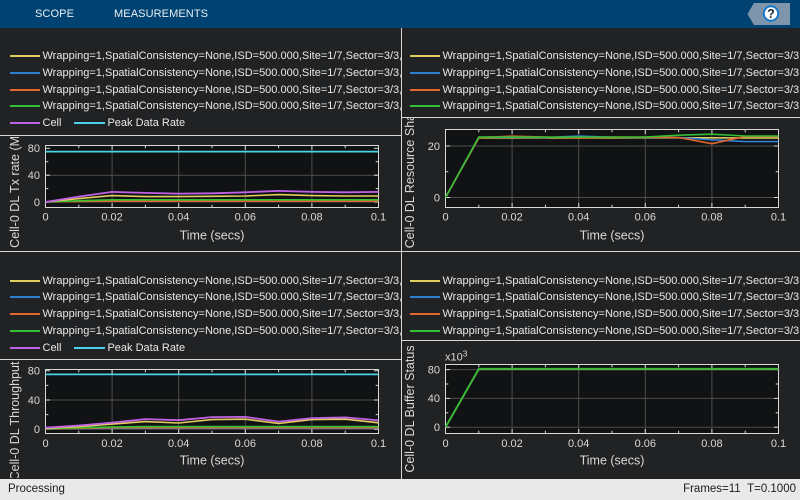 The height and width of the screenshot is (500, 800). Describe the element at coordinates (410, 175) in the screenshot. I see `svg-text: Cell-0 DL Resource Share` at that location.